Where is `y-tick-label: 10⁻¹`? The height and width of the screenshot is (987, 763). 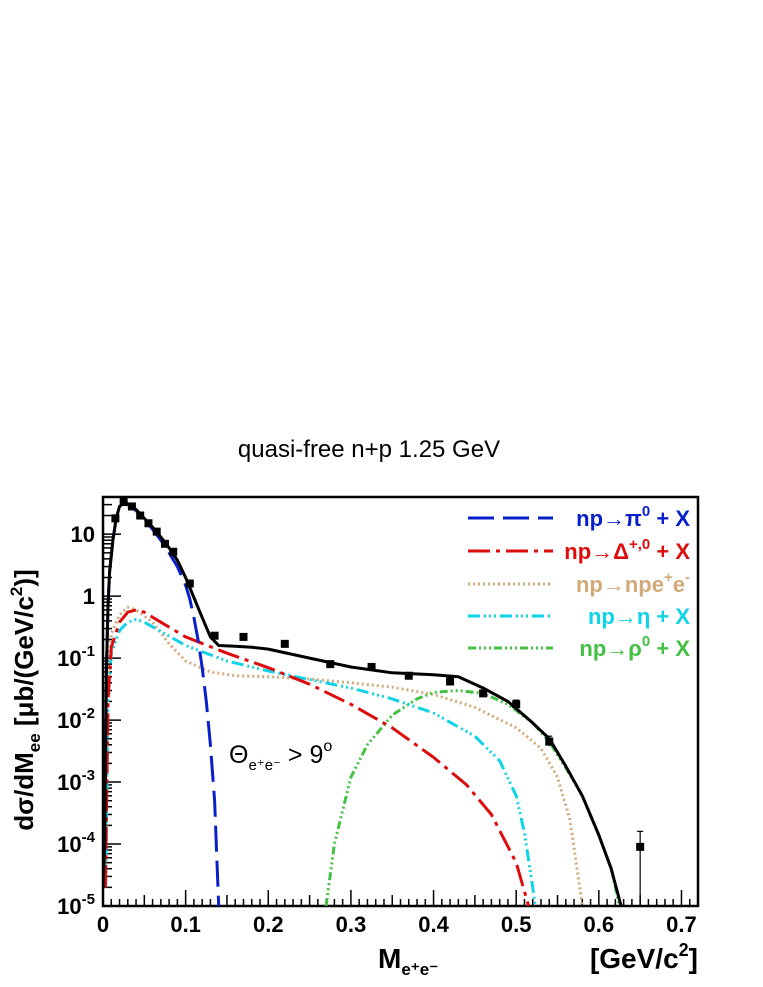
y-tick-label: 10⁻¹ is located at coordinates (76, 657).